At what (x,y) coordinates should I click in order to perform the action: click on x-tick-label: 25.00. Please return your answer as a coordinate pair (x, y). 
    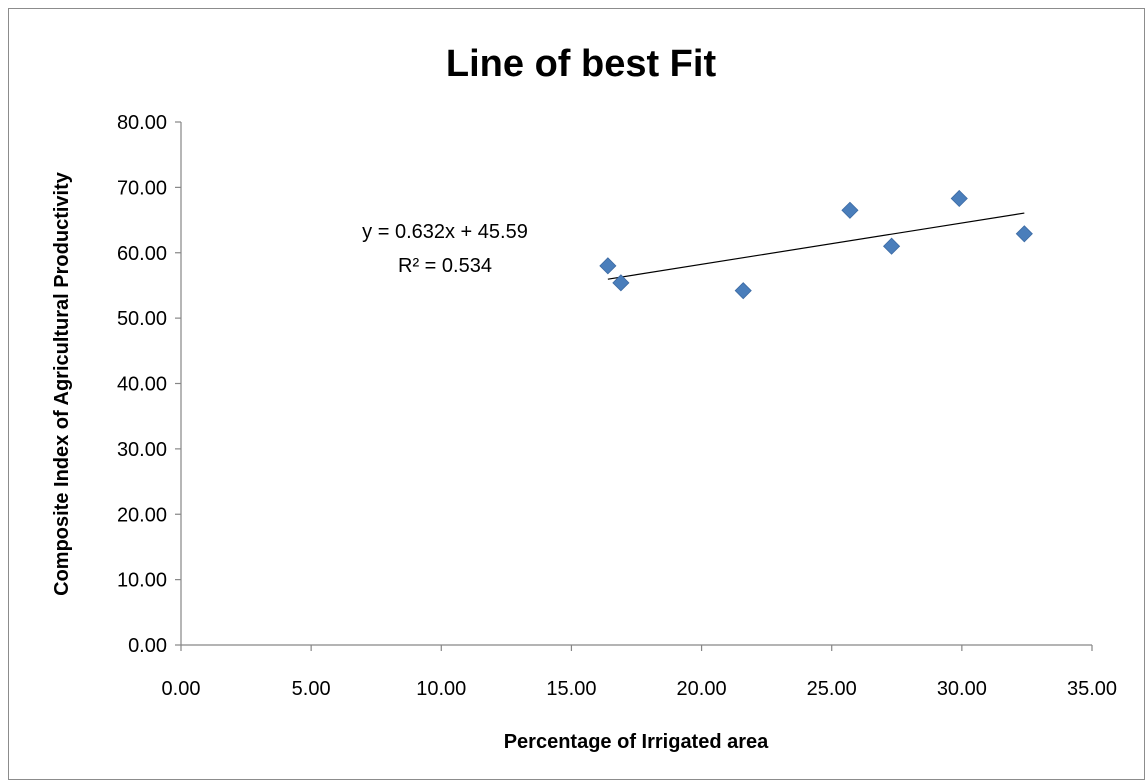
    Looking at the image, I should click on (832, 689).